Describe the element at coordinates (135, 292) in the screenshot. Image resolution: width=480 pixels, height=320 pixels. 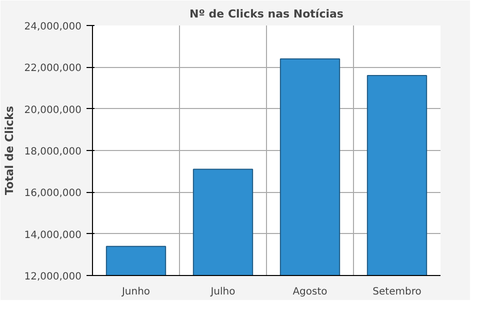
I see `x-tick-label: Junho` at that location.